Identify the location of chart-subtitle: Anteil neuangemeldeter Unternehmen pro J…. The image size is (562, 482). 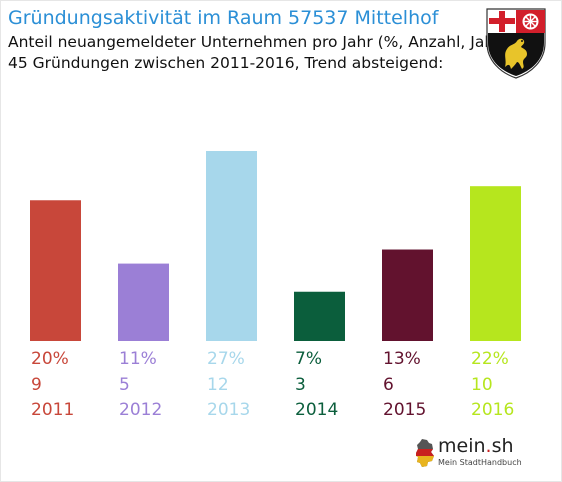
(257, 42).